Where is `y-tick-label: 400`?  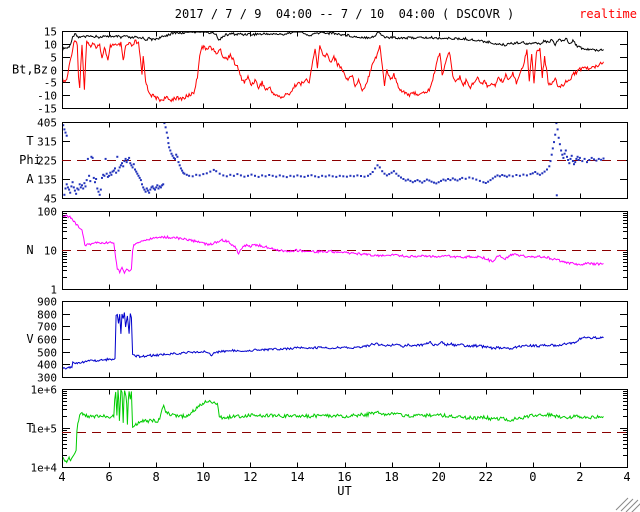
y-tick-label: 400 is located at coordinates (47, 365).